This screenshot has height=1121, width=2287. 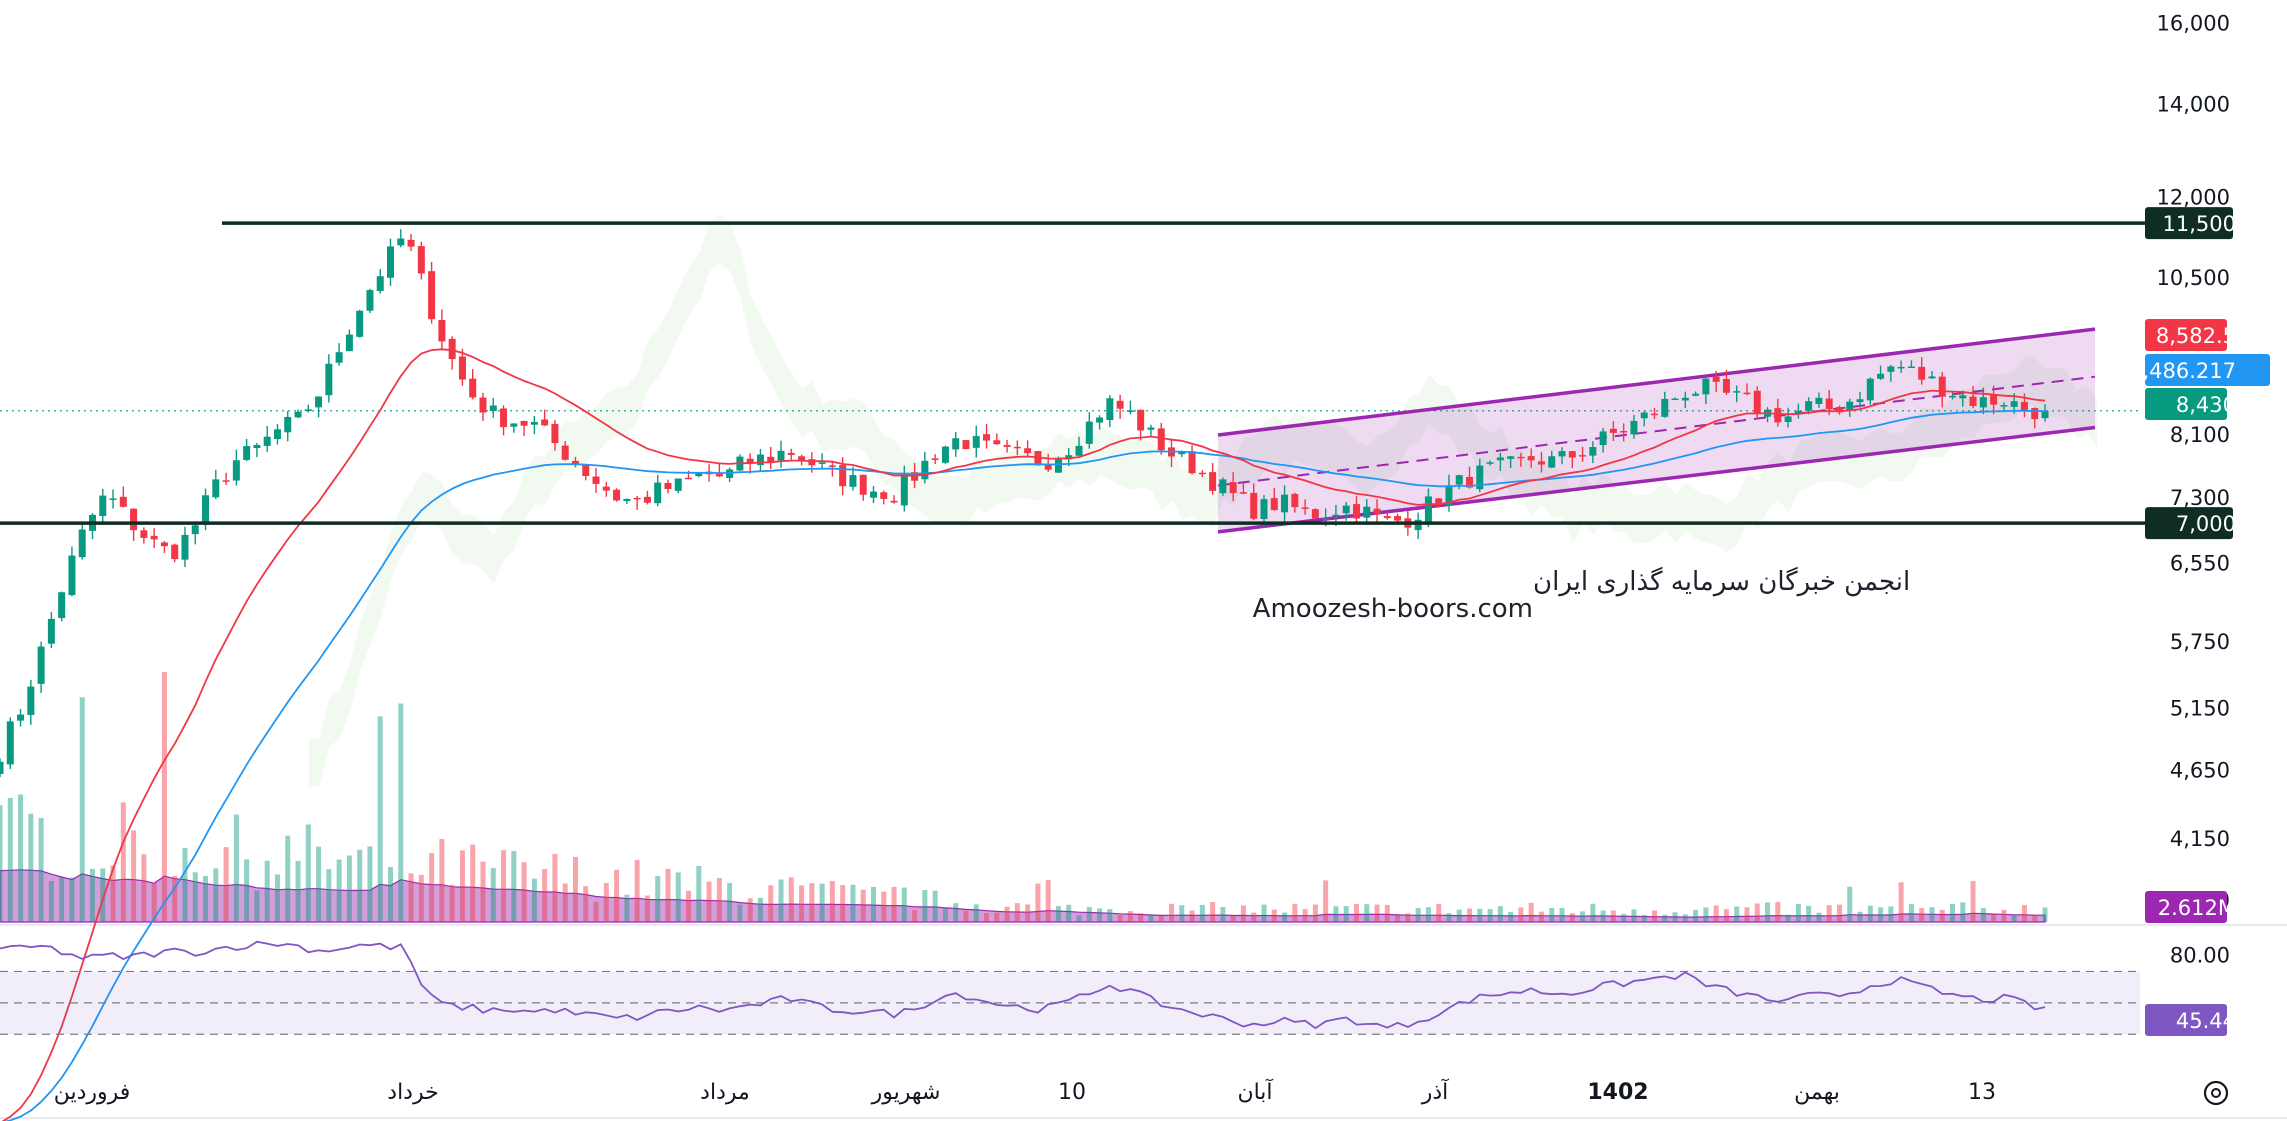 What do you see at coordinates (1617, 1092) in the screenshot?
I see `x-tick-label: 1402` at bounding box center [1617, 1092].